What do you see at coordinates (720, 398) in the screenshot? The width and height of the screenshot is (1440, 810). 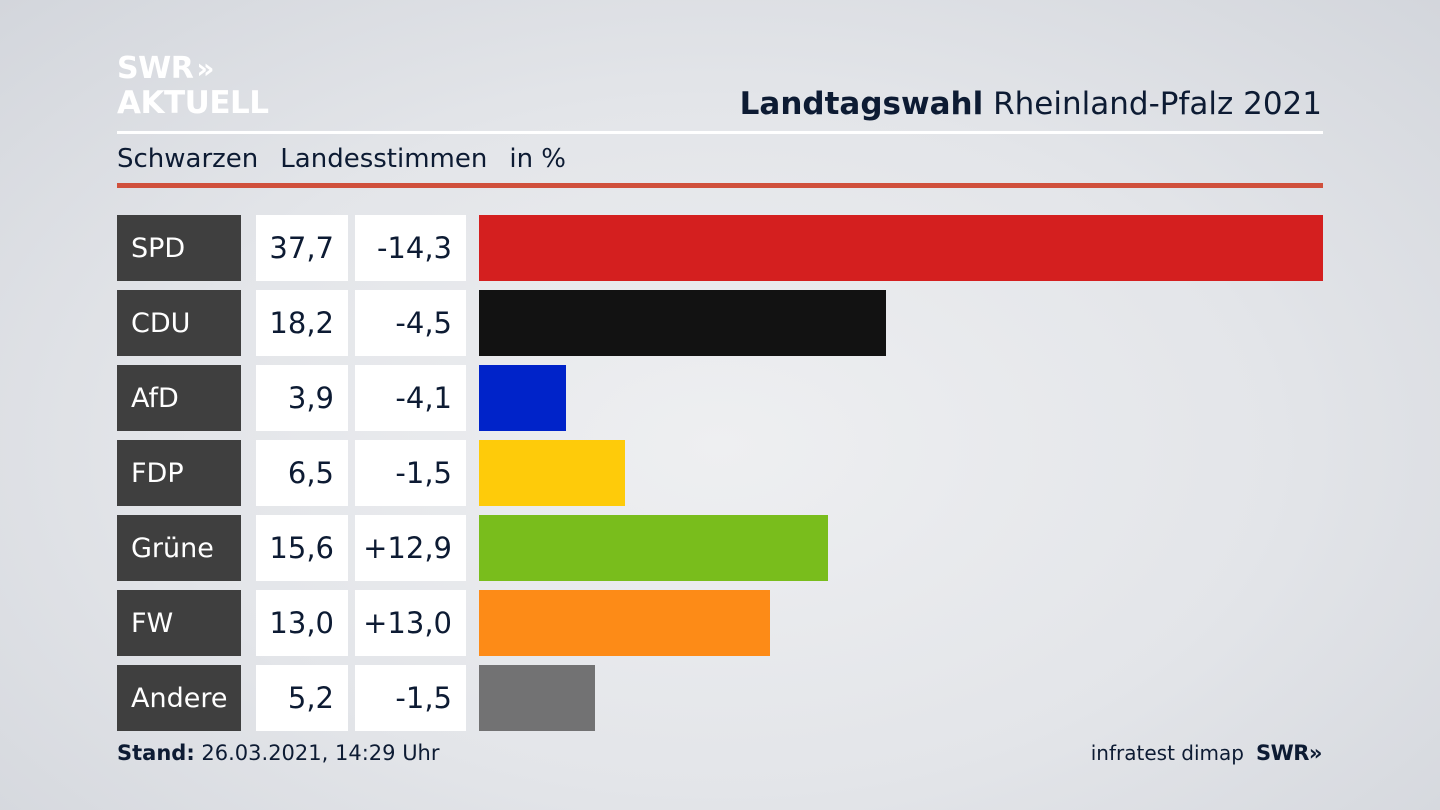 I see `chart-row: AfD 3,9 -4,1` at bounding box center [720, 398].